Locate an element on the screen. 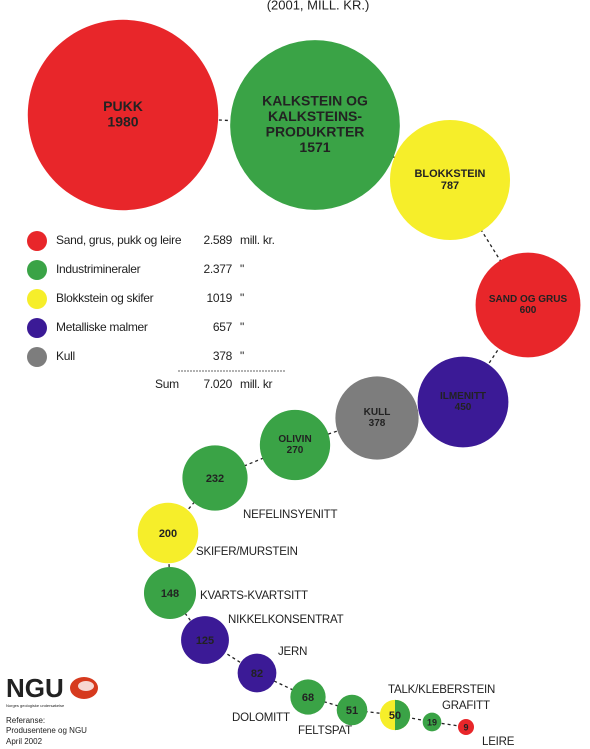  logo-icon is located at coordinates (86, 686).